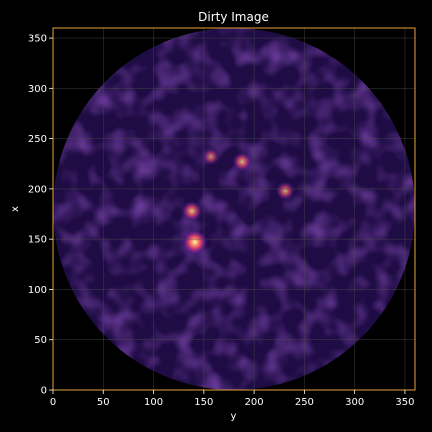 Image resolution: width=432 pixels, height=432 pixels. Describe the element at coordinates (304, 402) in the screenshot. I see `x-tick-label: 250` at that location.